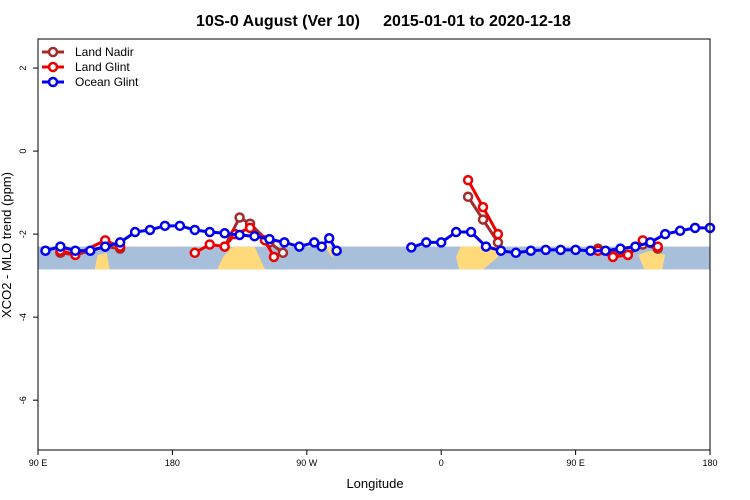  I want to click on x-tick-label: 0, so click(441, 463).